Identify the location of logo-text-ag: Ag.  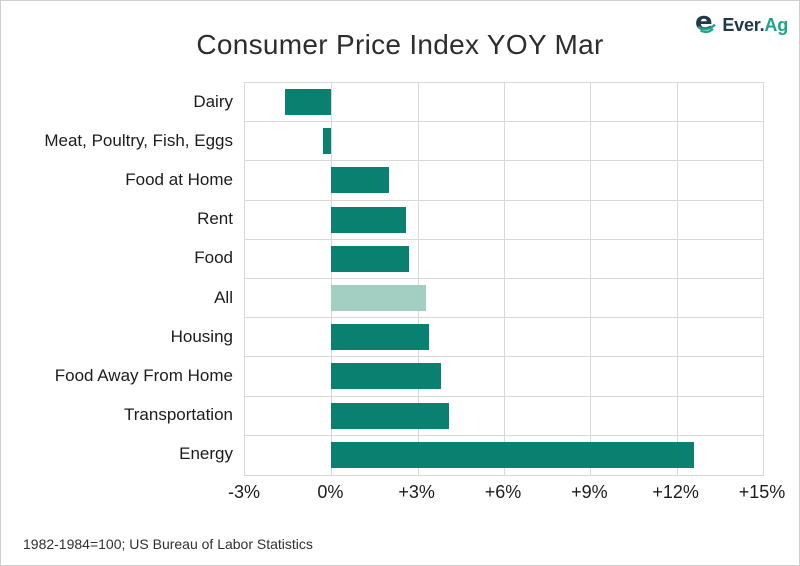
(776, 25).